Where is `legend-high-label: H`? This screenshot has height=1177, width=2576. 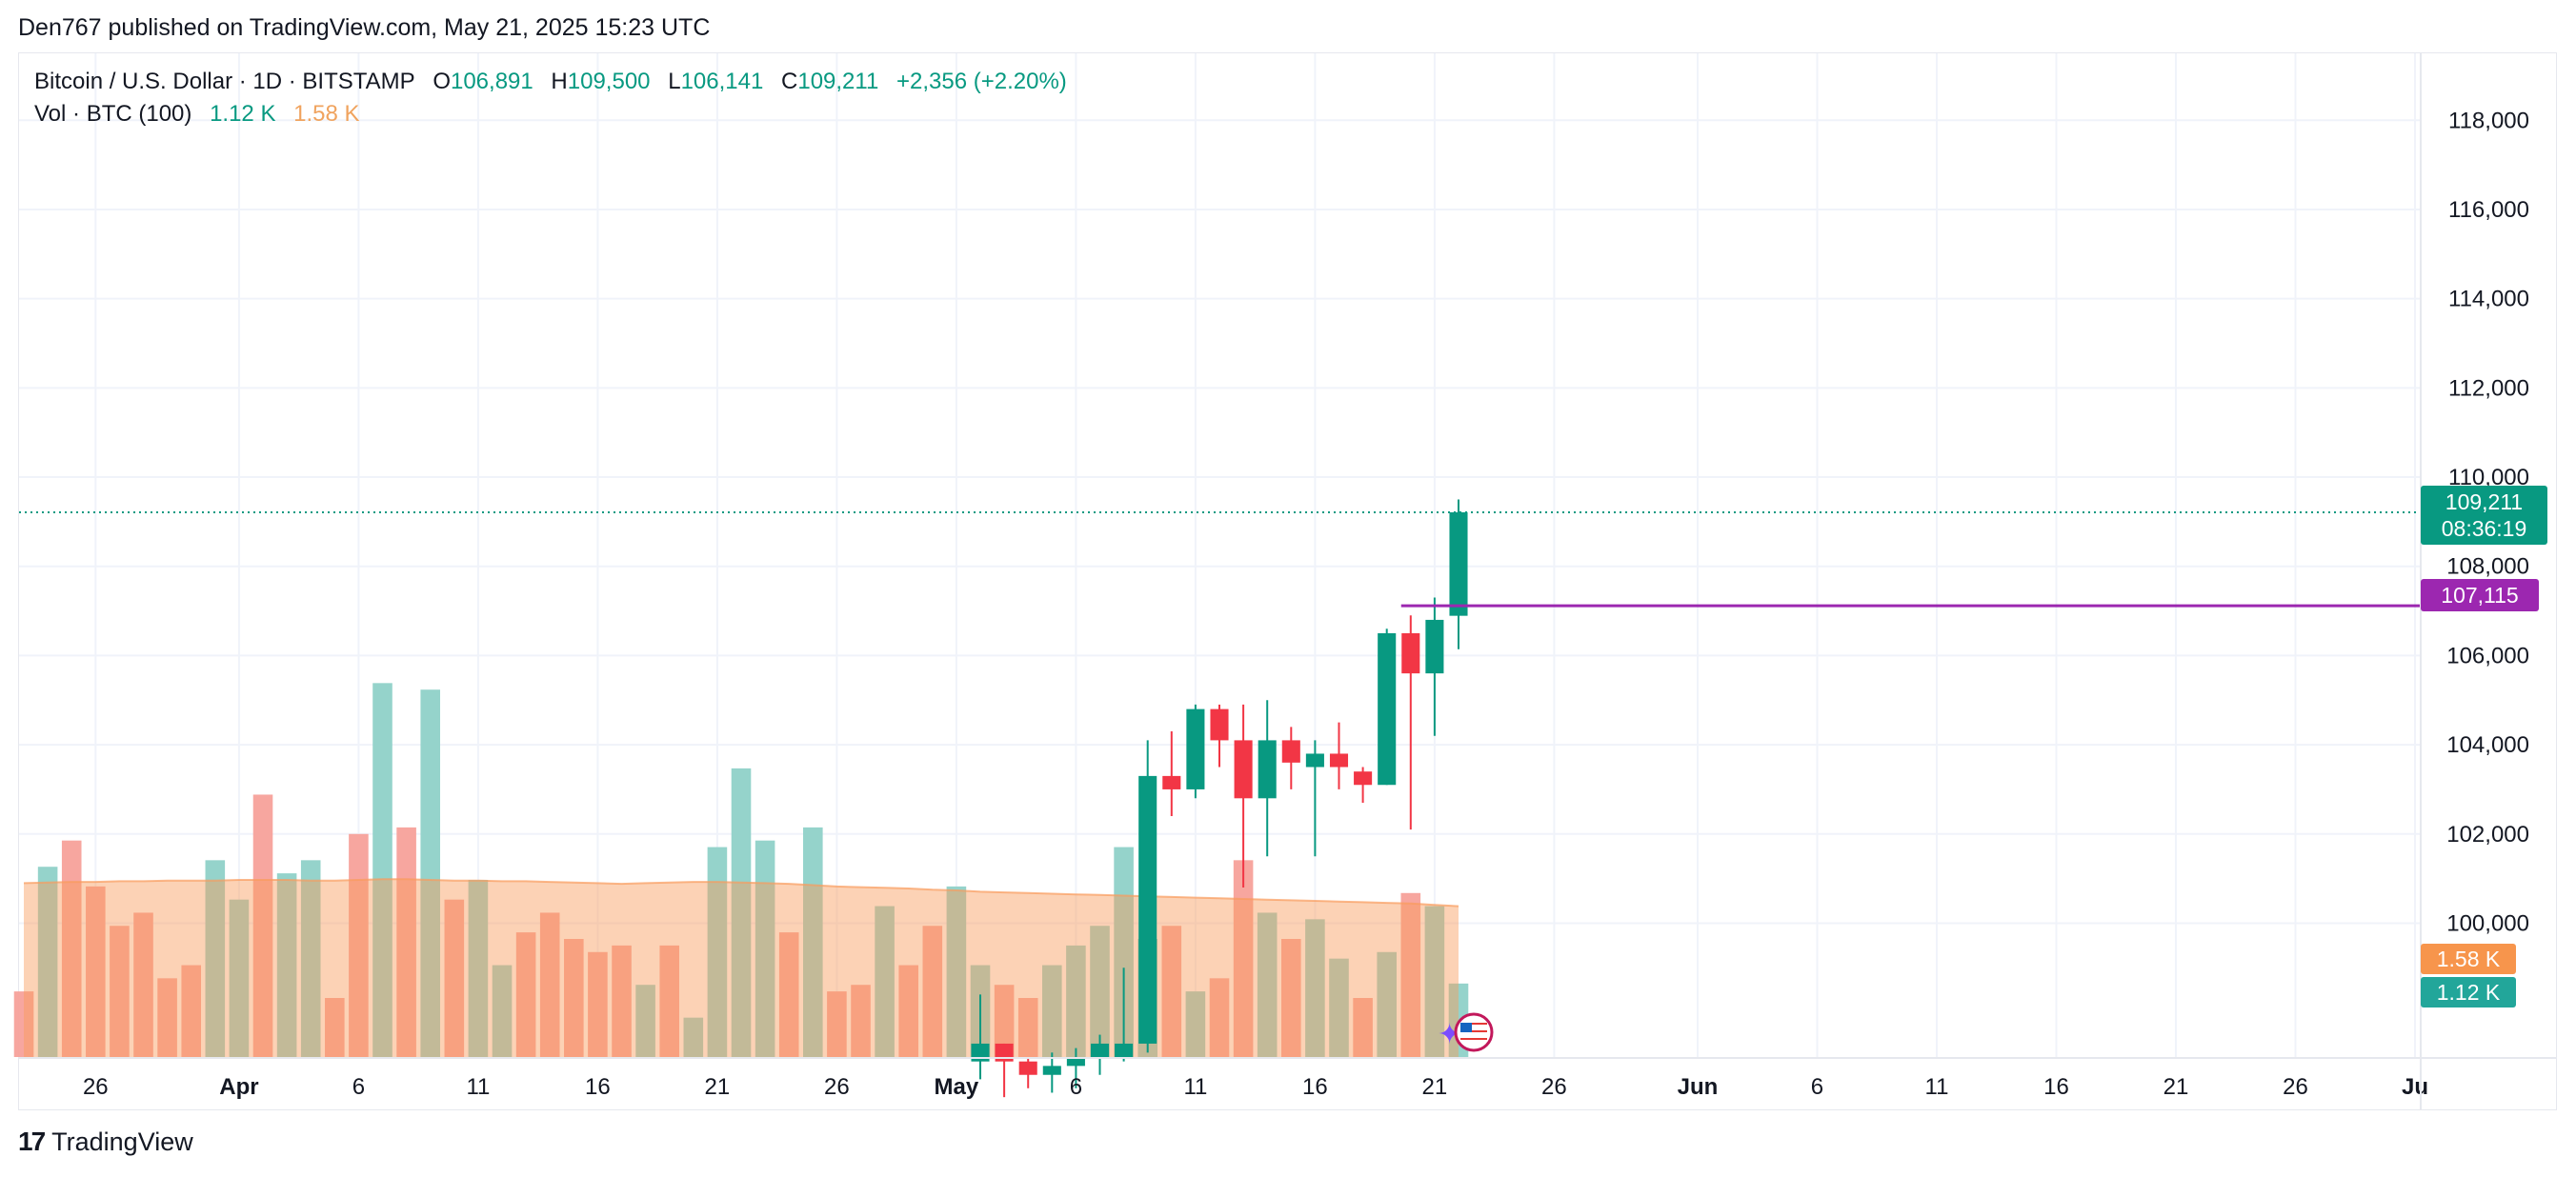 legend-high-label: H is located at coordinates (559, 81).